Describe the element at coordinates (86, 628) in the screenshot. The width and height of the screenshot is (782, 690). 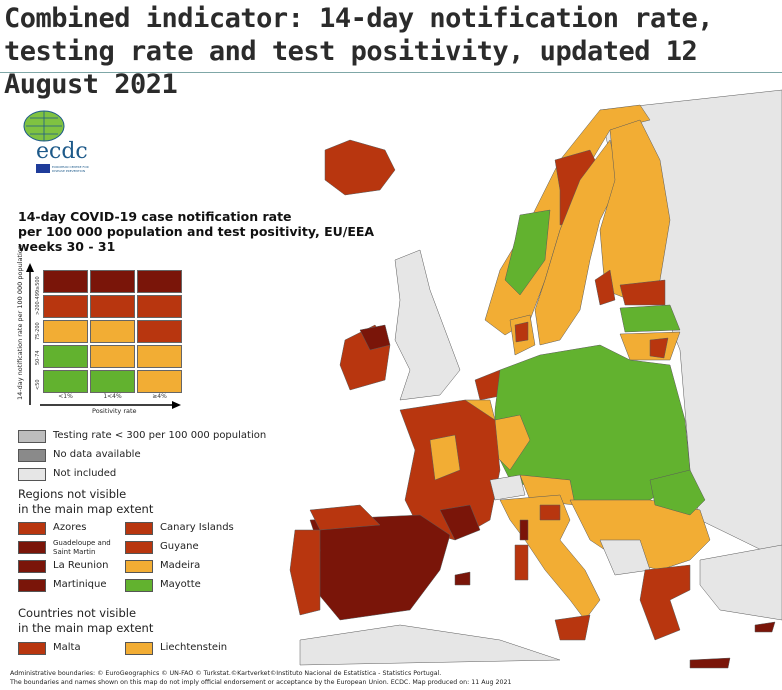
I see `countries-heading-line: in the main map extent` at that location.